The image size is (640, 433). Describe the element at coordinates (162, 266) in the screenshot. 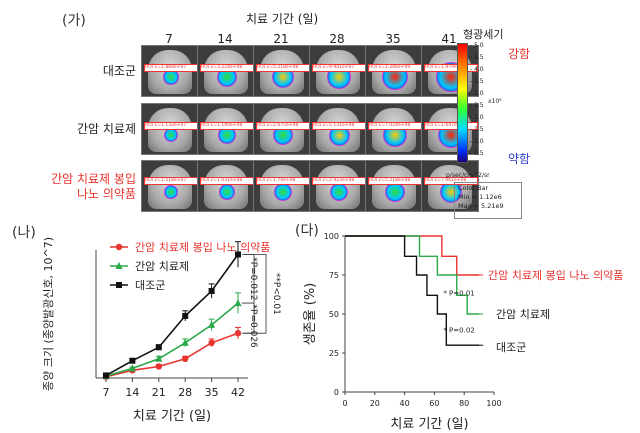

I see `legend-label: 간암 치료제` at that location.